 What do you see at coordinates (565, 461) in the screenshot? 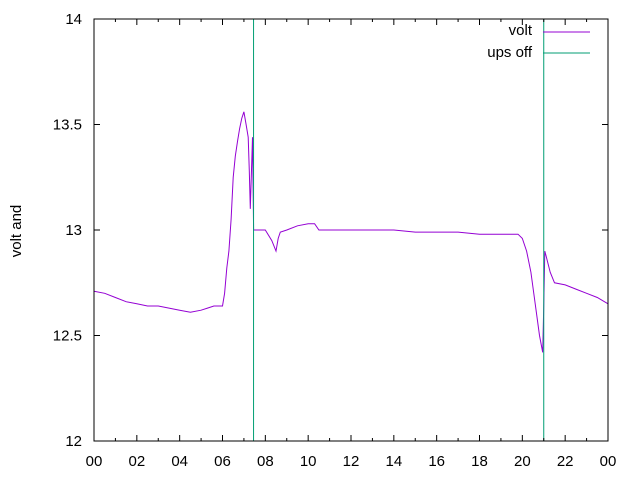
I see `x-tick-label: 22` at bounding box center [565, 461].